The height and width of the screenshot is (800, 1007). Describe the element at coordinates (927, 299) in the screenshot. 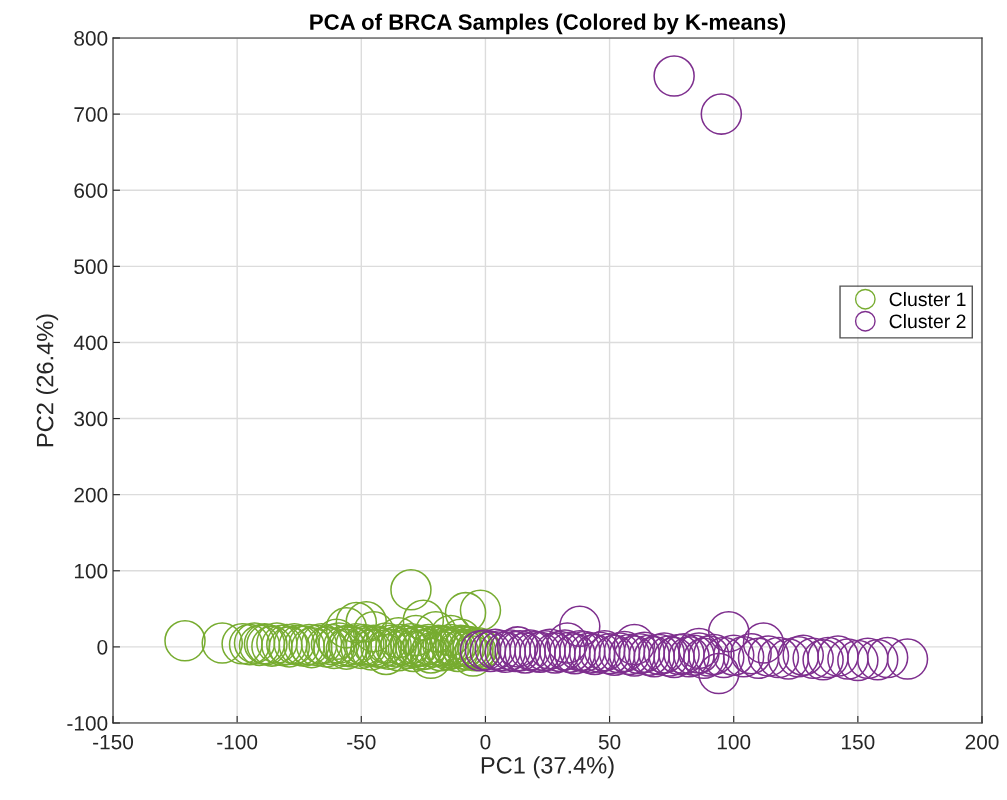

I see `legend-label: Cluster 1` at that location.